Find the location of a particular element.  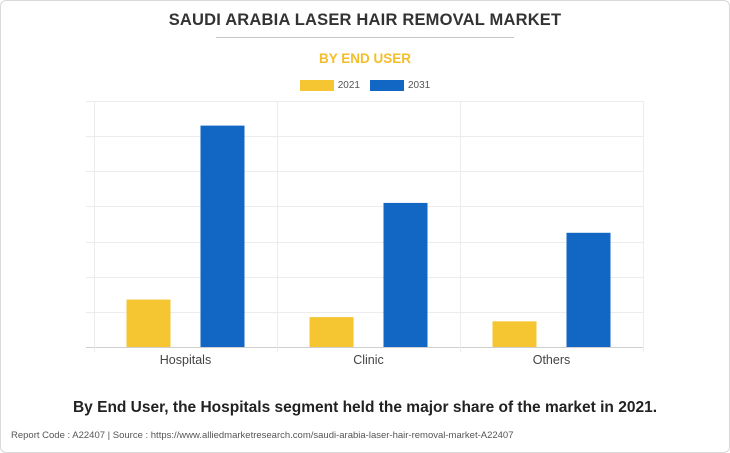

legend-item-2031: 2031 is located at coordinates (400, 85).